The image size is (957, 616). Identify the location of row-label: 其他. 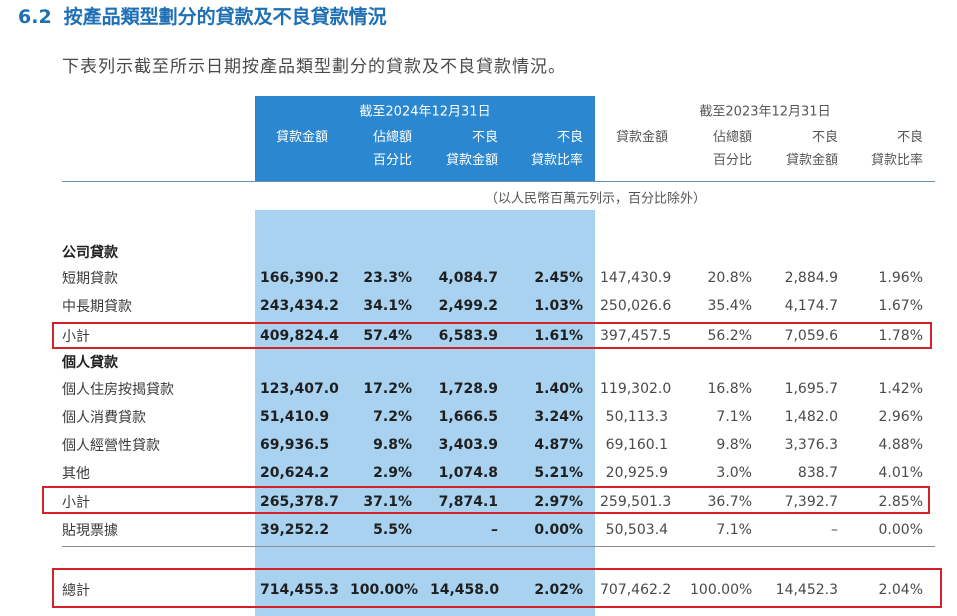
(76, 474).